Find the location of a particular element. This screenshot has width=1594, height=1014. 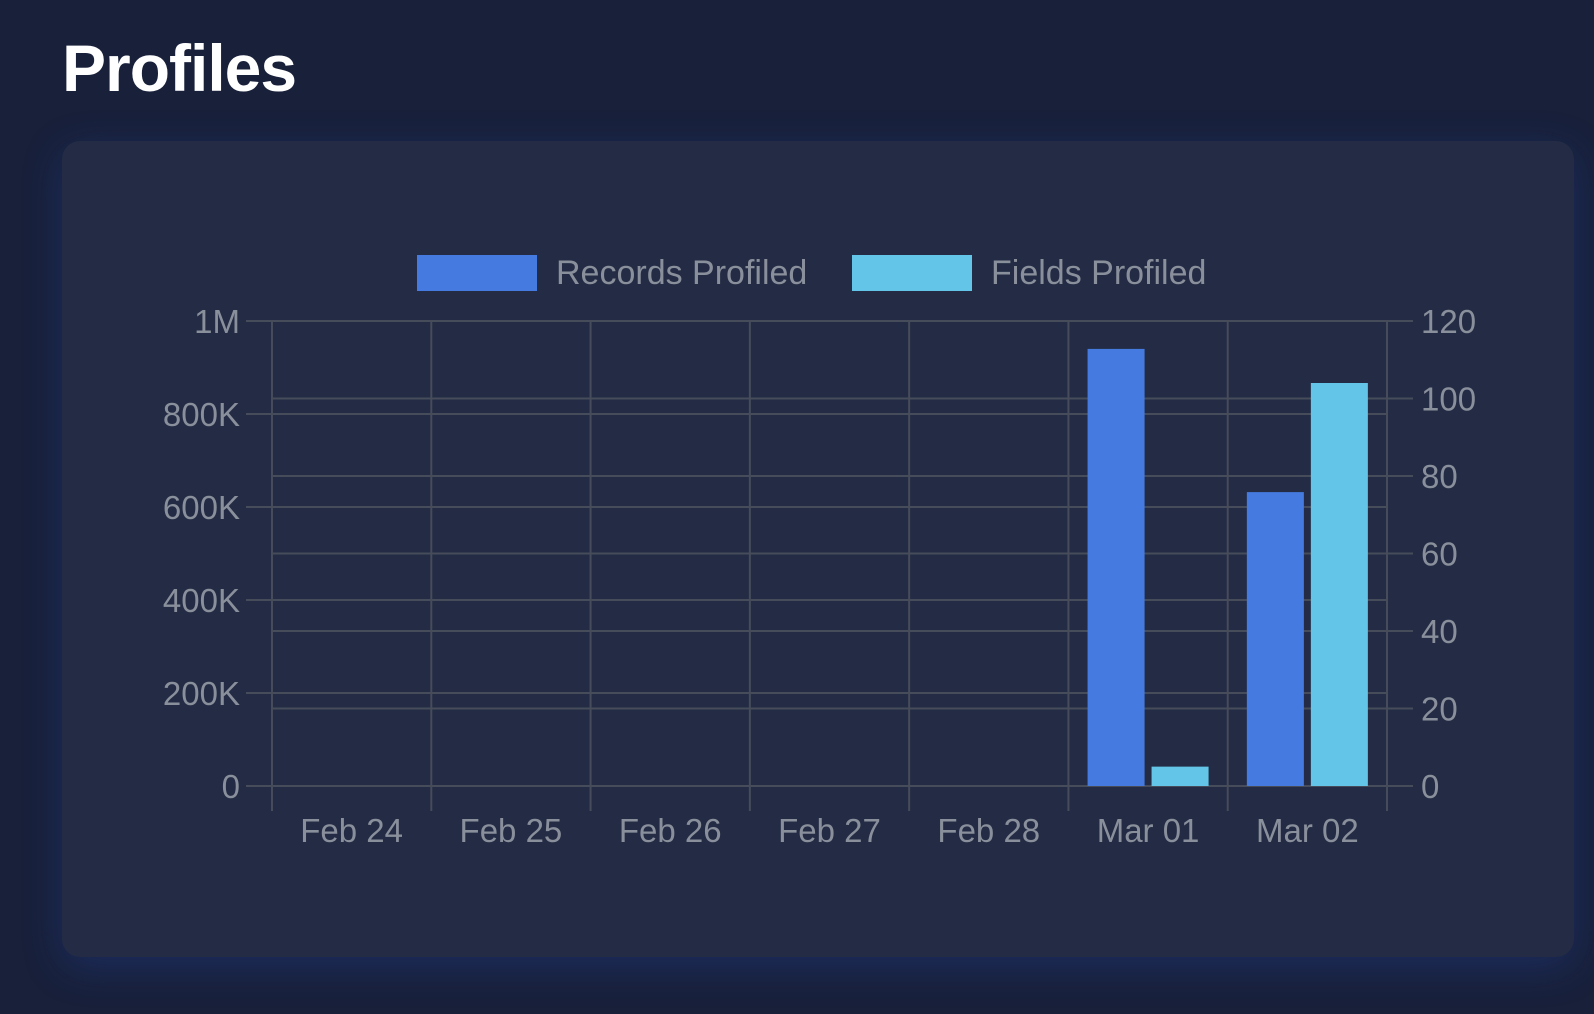

y-right-tick-label: 100 is located at coordinates (1448, 399).